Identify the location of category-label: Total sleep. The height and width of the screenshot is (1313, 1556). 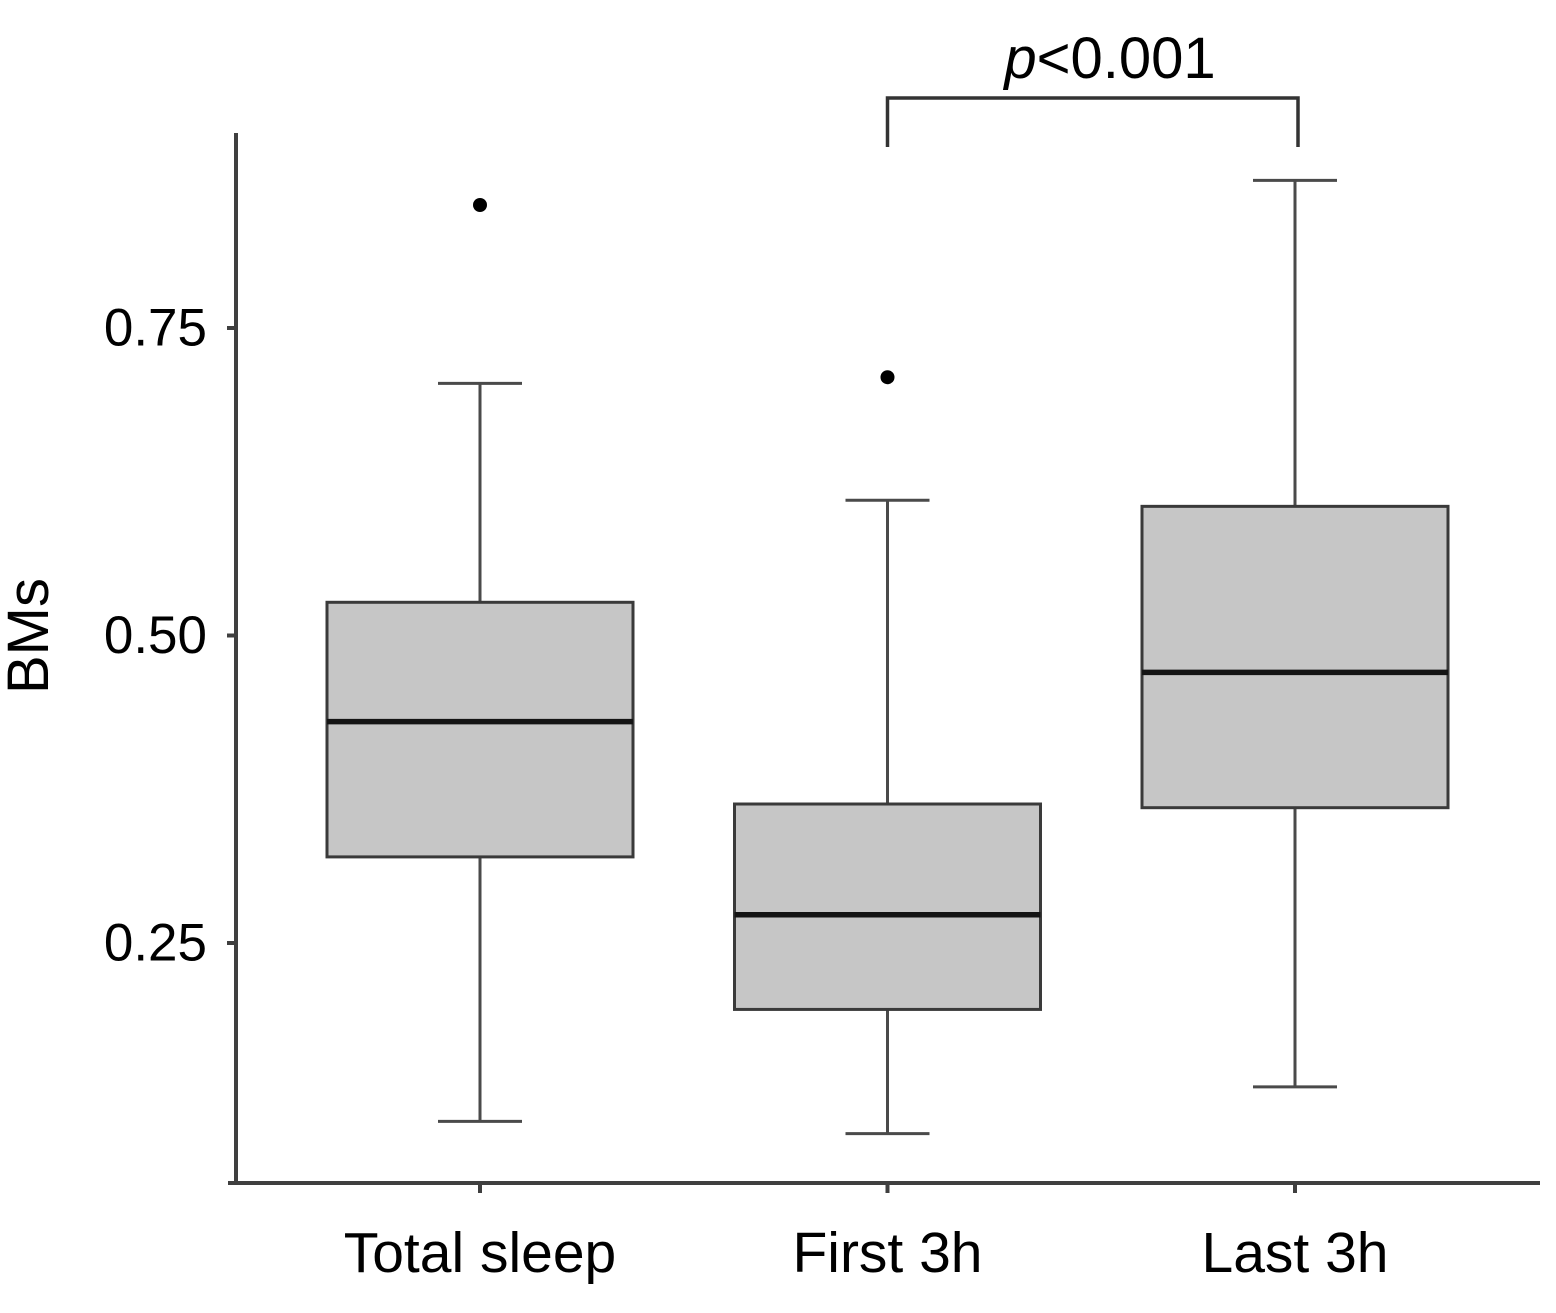
(480, 1253).